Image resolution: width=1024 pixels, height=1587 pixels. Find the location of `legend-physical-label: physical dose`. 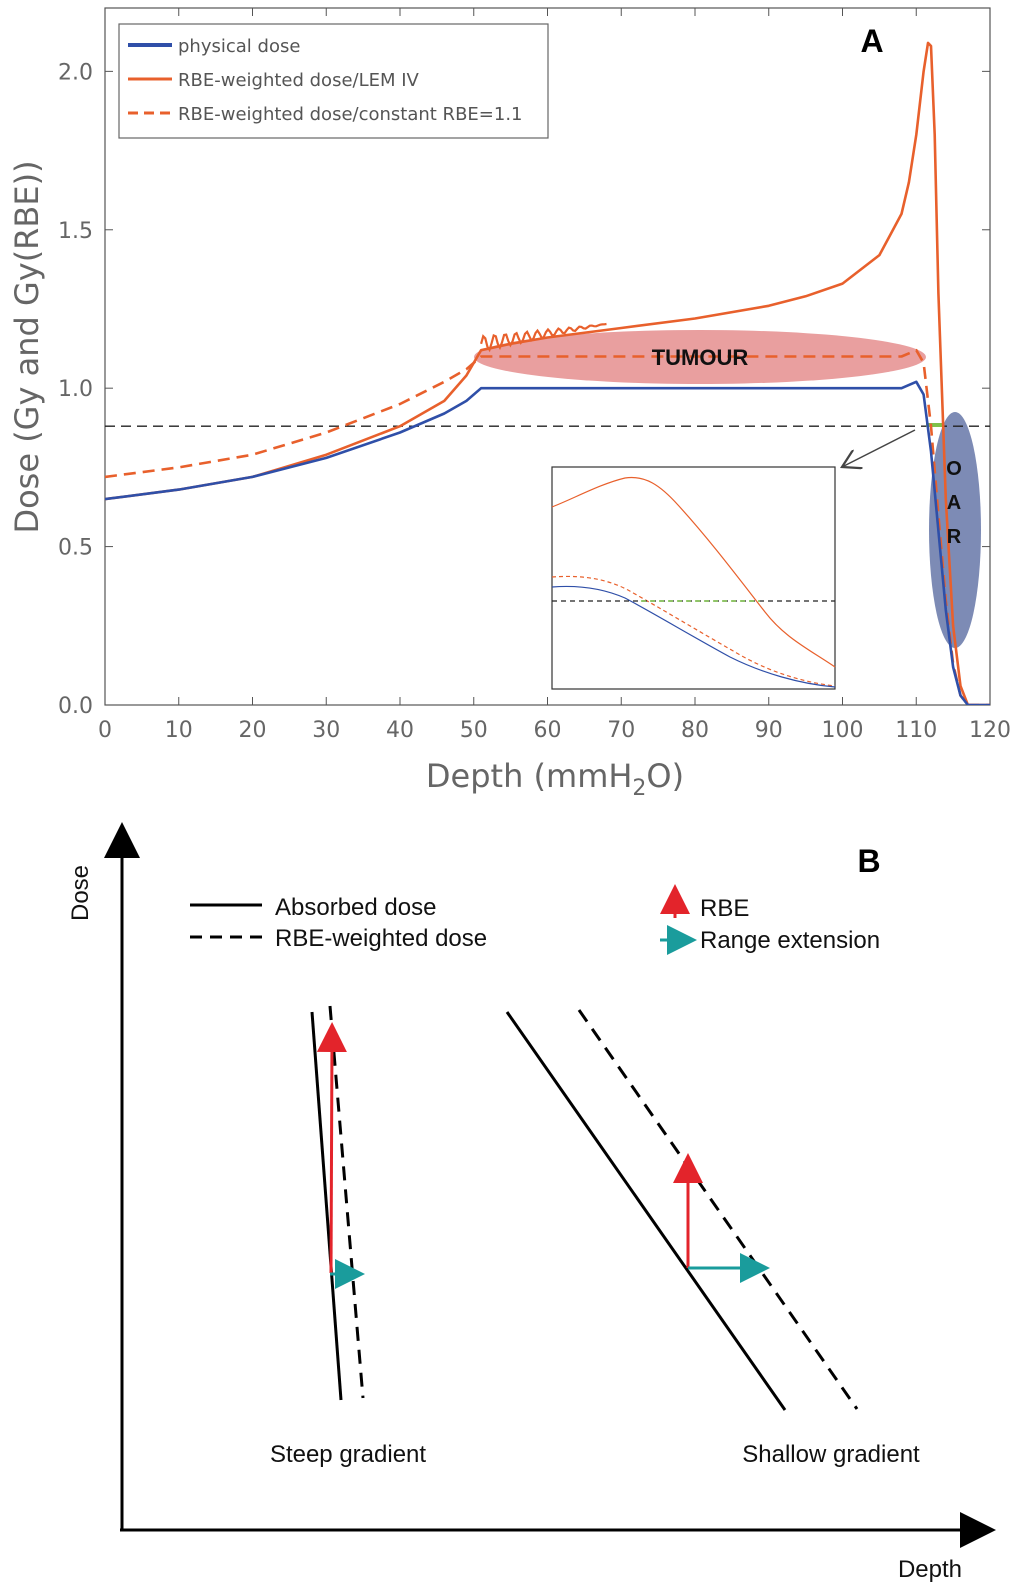

legend-physical-label: physical dose is located at coordinates (239, 46).